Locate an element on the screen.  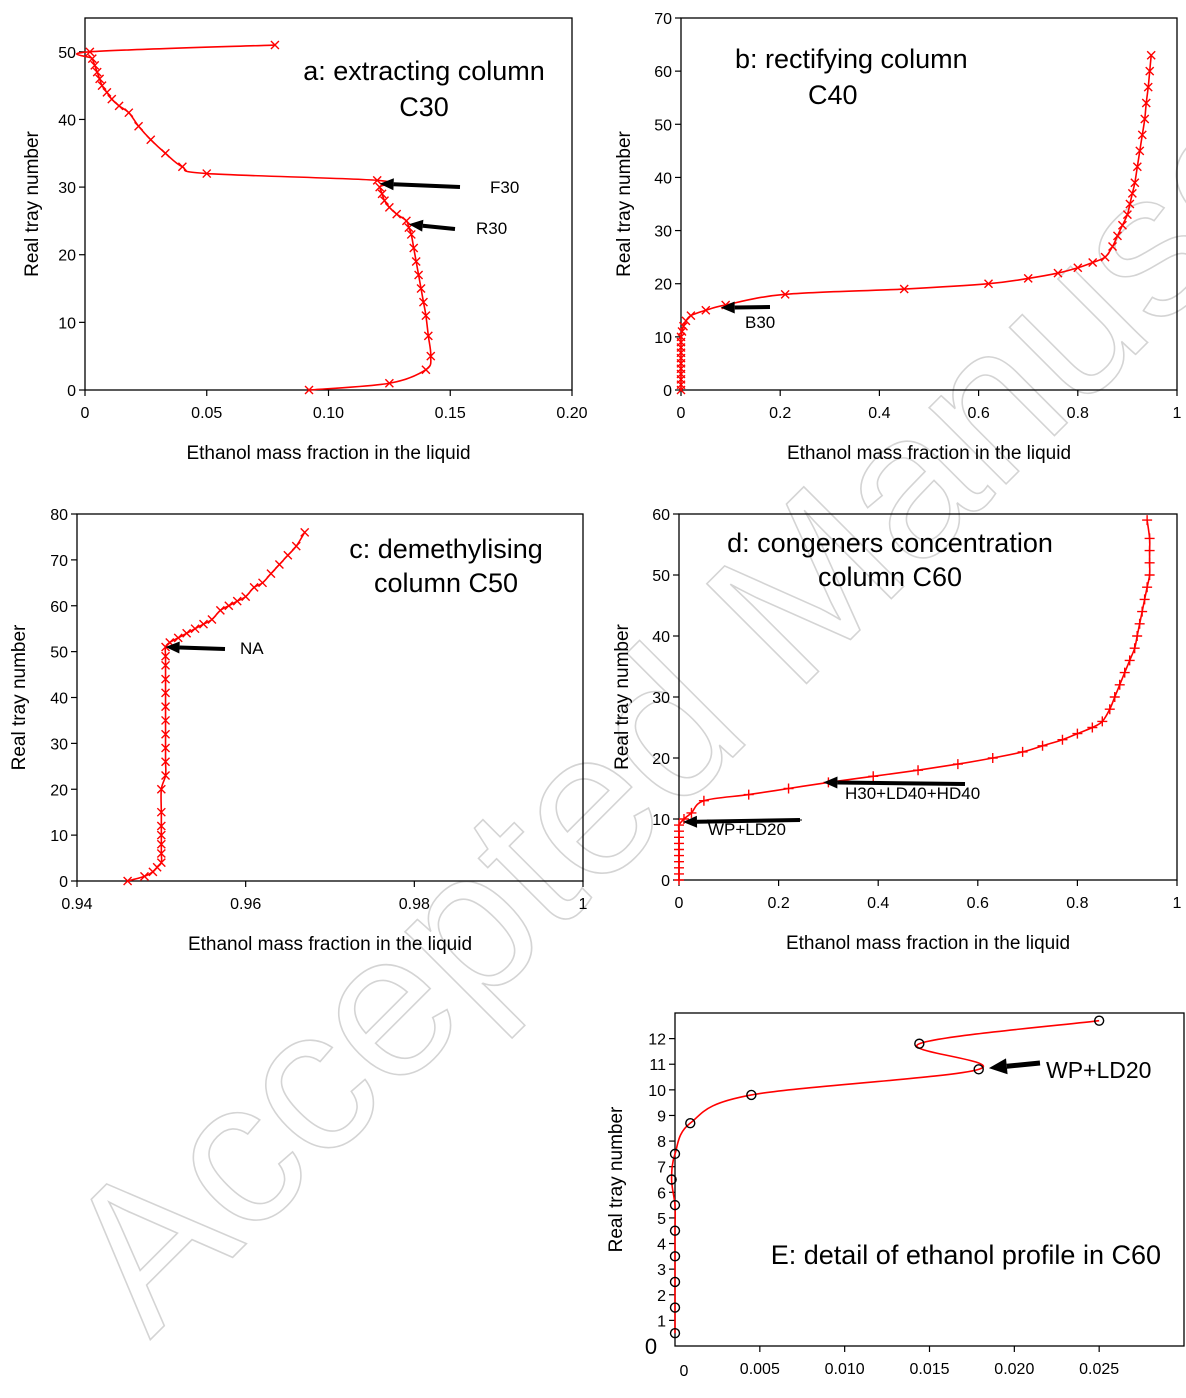
y-tick-label-c: 10 is located at coordinates (59, 836).